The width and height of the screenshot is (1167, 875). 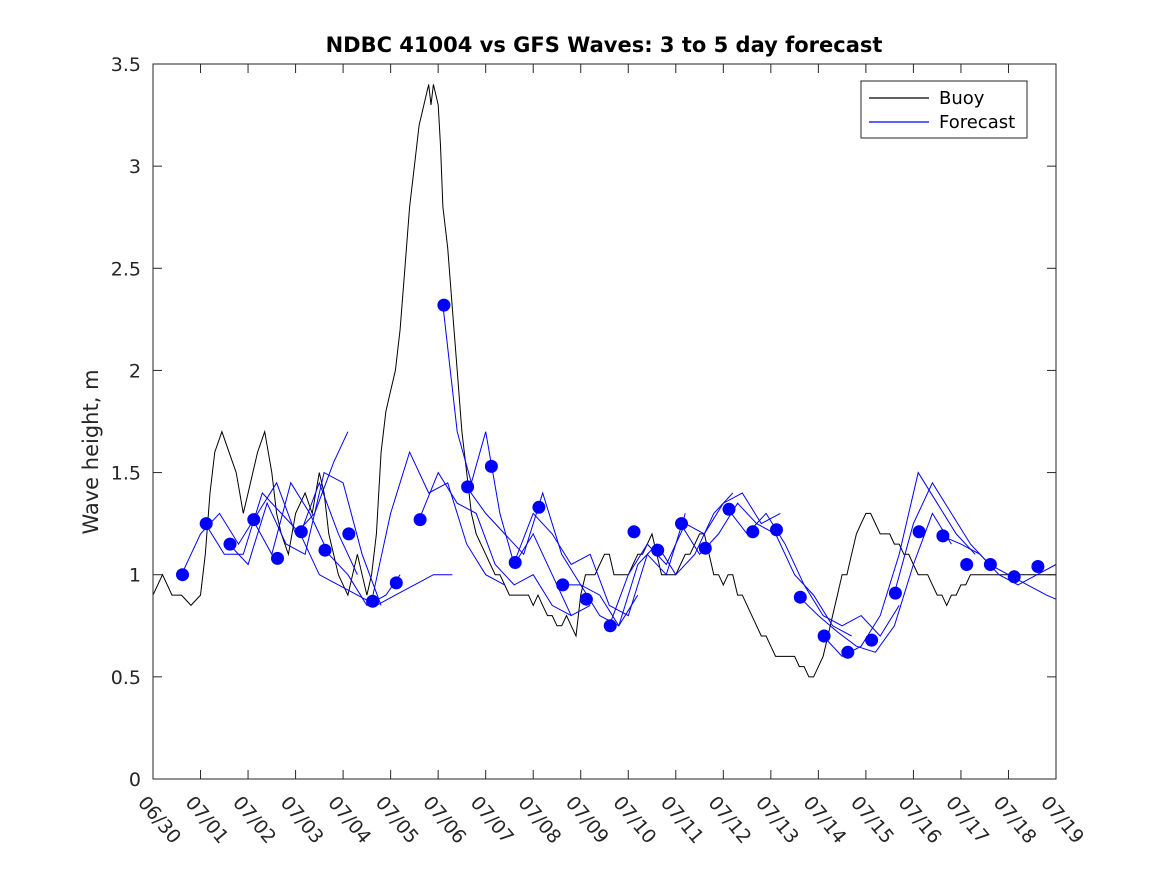 I want to click on legend-forecast-label: Forecast, so click(x=977, y=122).